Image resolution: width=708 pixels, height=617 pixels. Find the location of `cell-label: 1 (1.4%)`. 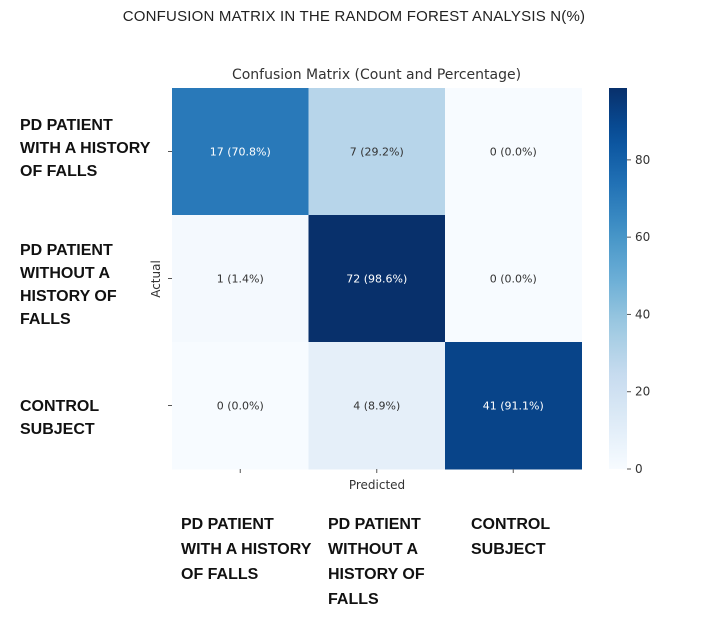

cell-label: 1 (1.4%) is located at coordinates (240, 279).